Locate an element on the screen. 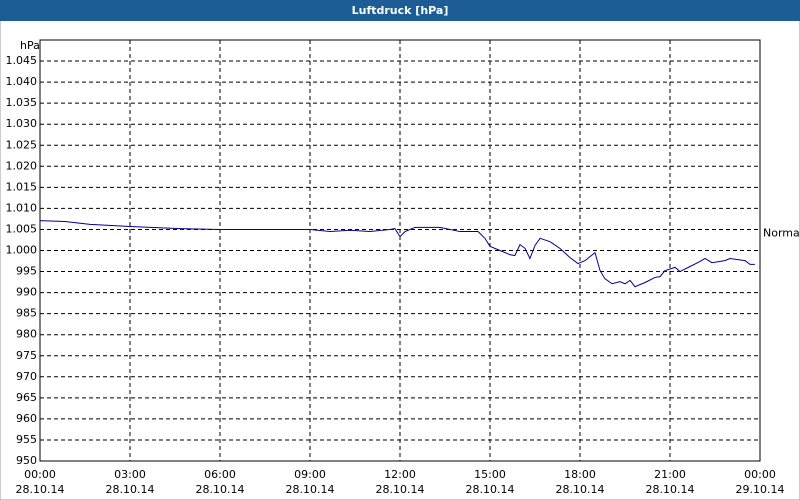 The image size is (800, 500). annotation: Normal is located at coordinates (781, 233).